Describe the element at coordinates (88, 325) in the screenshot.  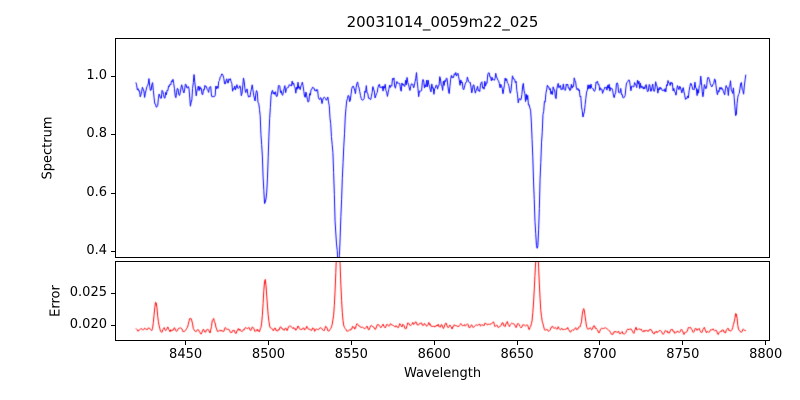
I see `y-tick-label: 0.020` at that location.